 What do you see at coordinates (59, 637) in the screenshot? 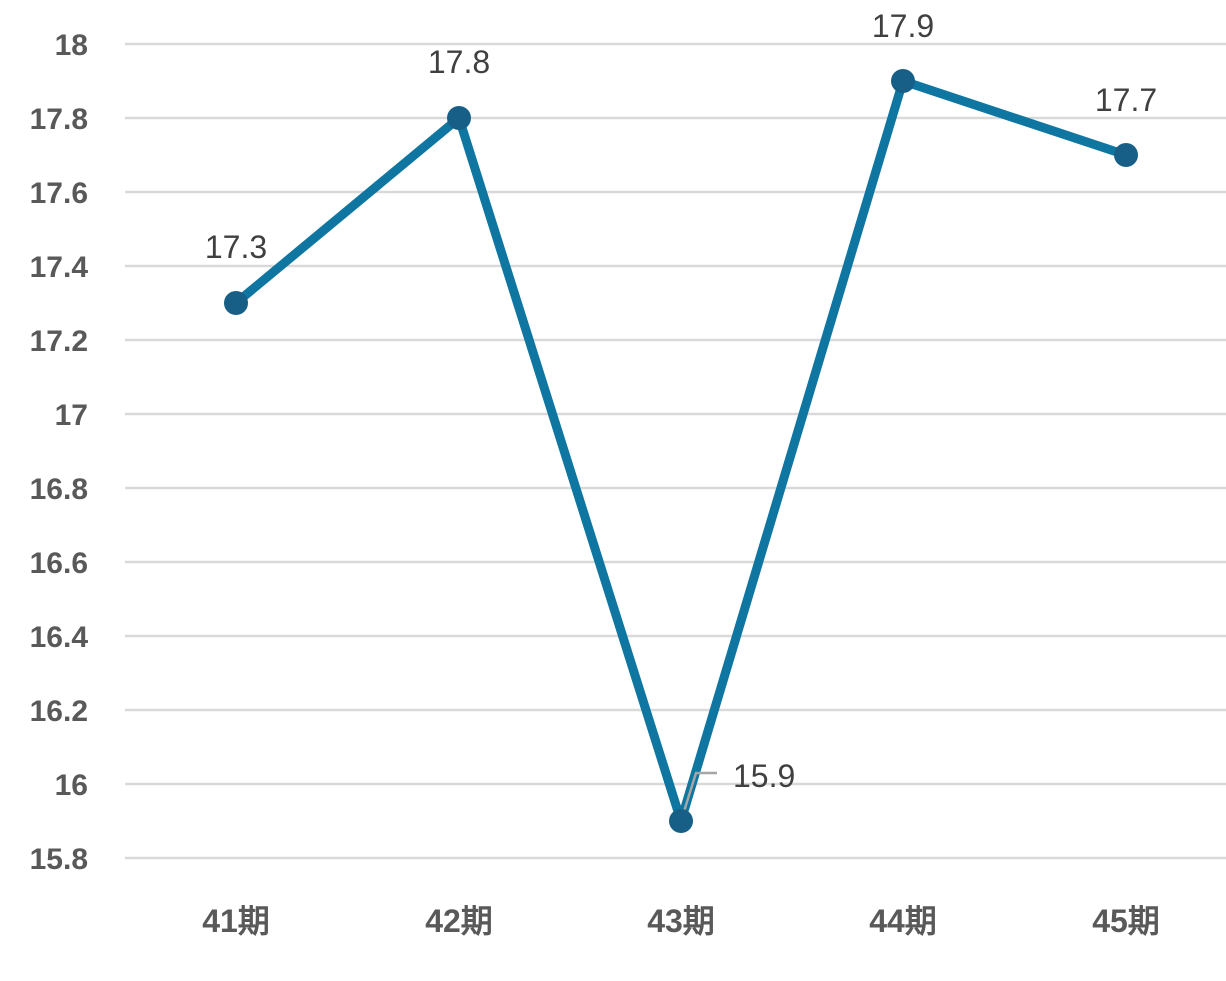
I see `y-tick-label: 16.4` at bounding box center [59, 637].